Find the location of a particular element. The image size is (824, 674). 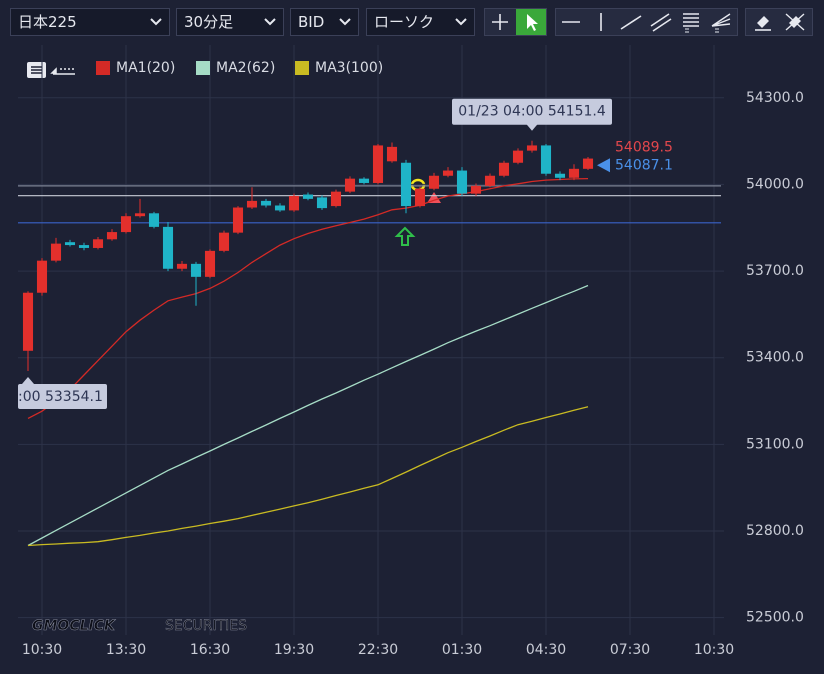

legend-swatch is located at coordinates (103, 68).